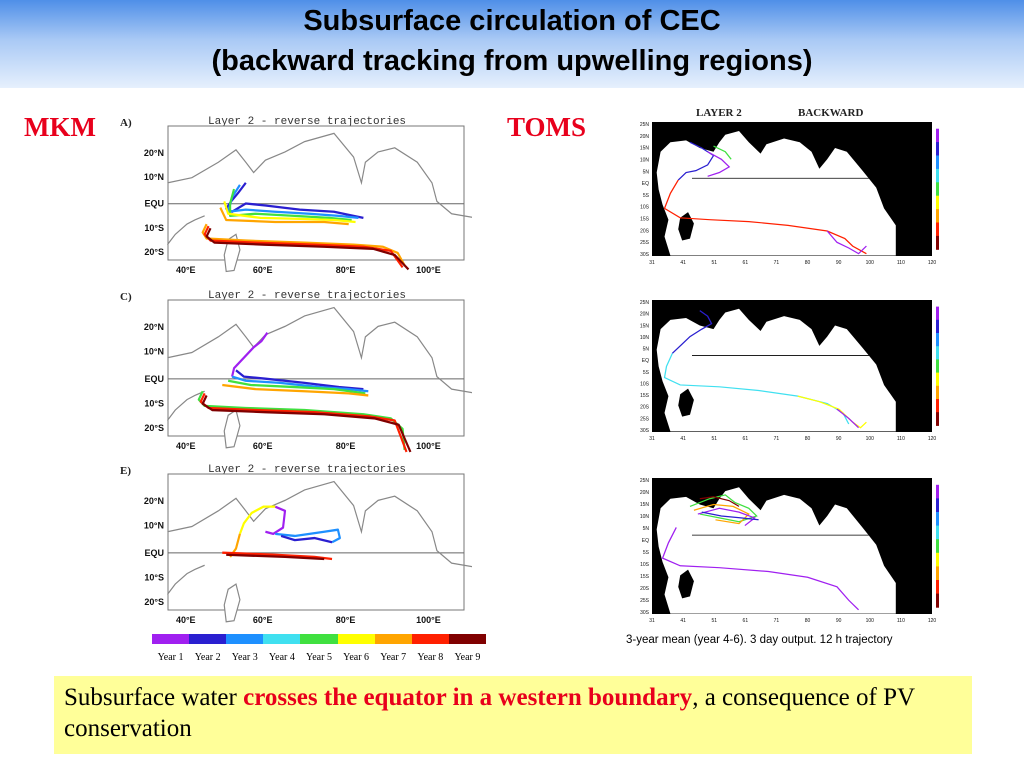  Describe the element at coordinates (170, 657) in the screenshot. I see `legend-year-label: Year 1` at that location.